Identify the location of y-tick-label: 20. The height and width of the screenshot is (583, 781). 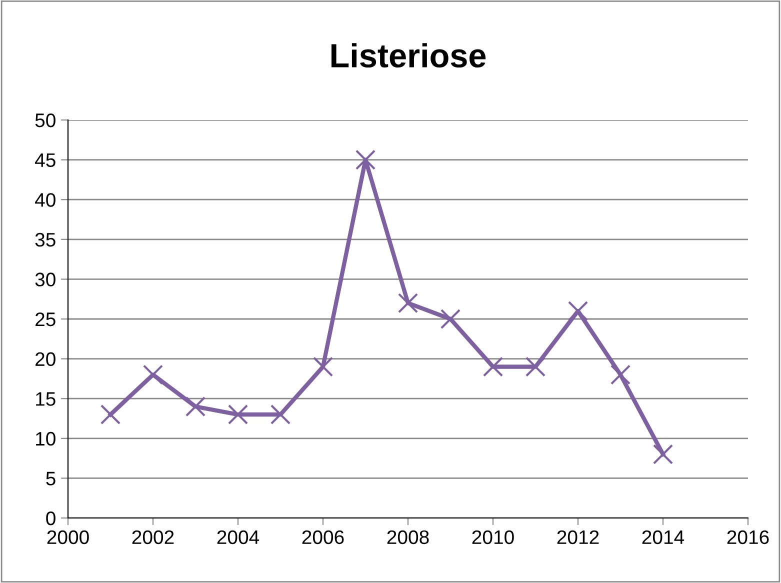
(46, 359).